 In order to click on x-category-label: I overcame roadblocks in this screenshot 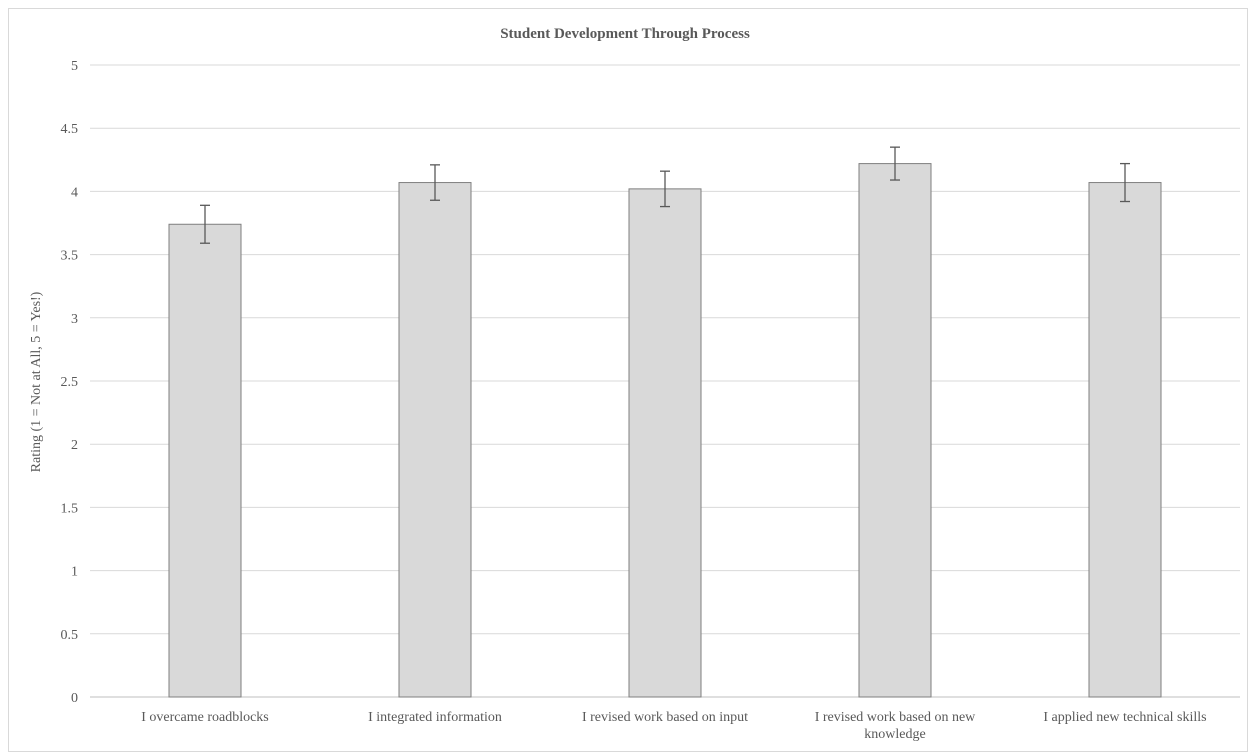, I will do `click(205, 717)`.